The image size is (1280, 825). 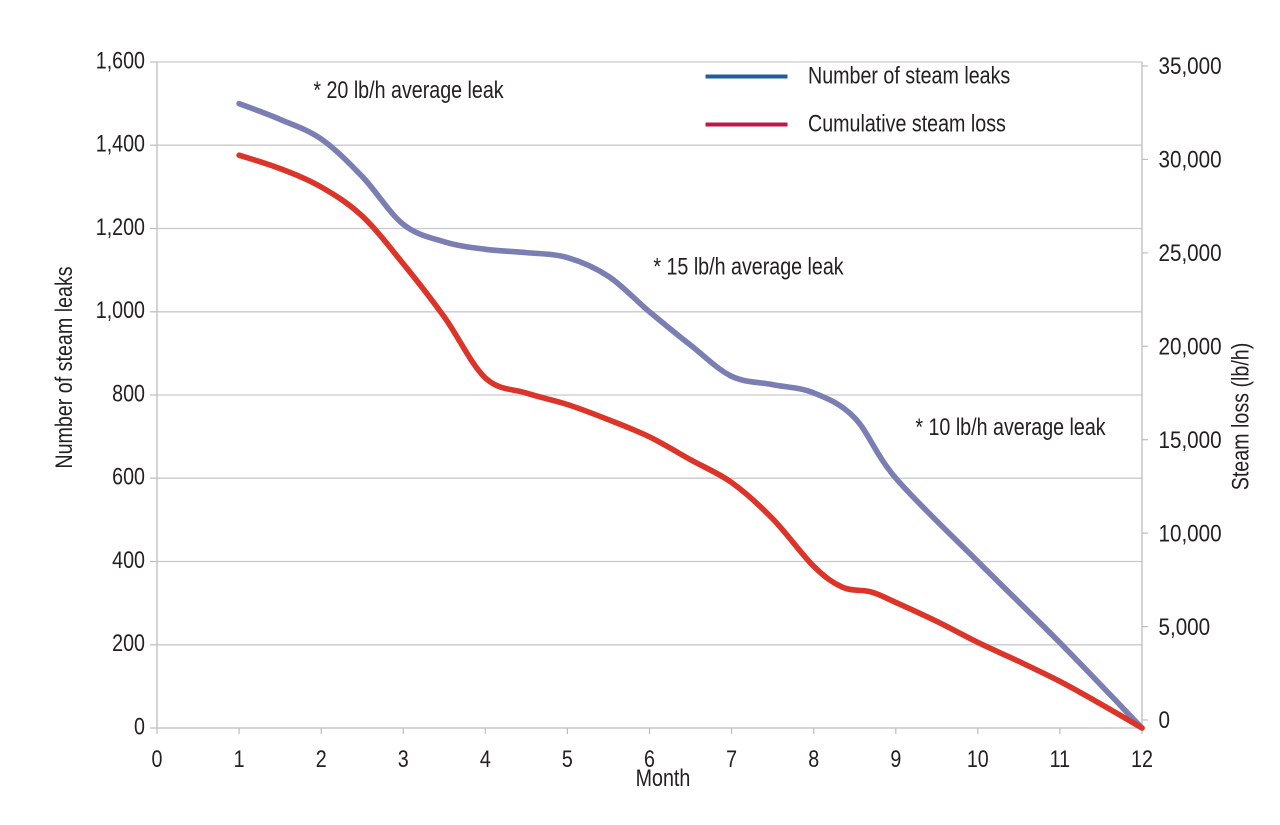 I want to click on svg-text: 8, so click(x=813, y=758).